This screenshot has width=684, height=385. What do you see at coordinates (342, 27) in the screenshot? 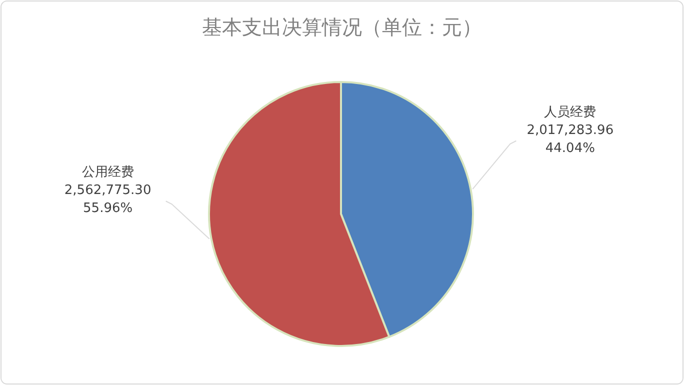
I see `title: 基本支出决算情况（单位：元）` at bounding box center [342, 27].